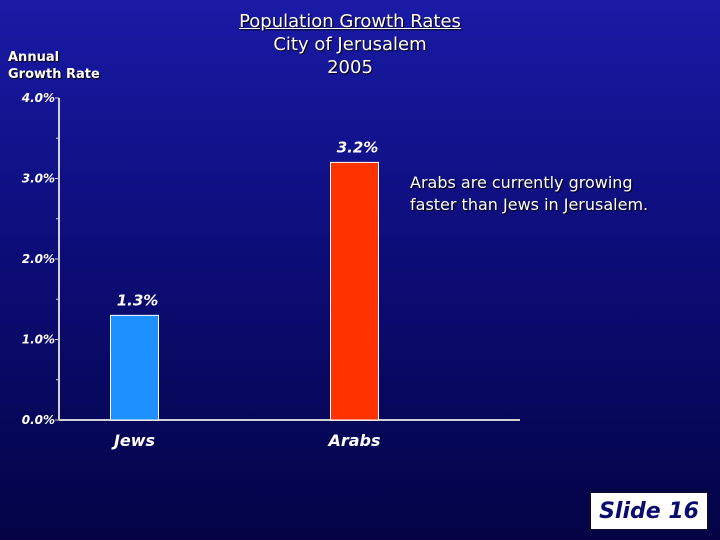 The height and width of the screenshot is (540, 720). Describe the element at coordinates (38, 259) in the screenshot. I see `y-tick-label: 2.0%` at that location.